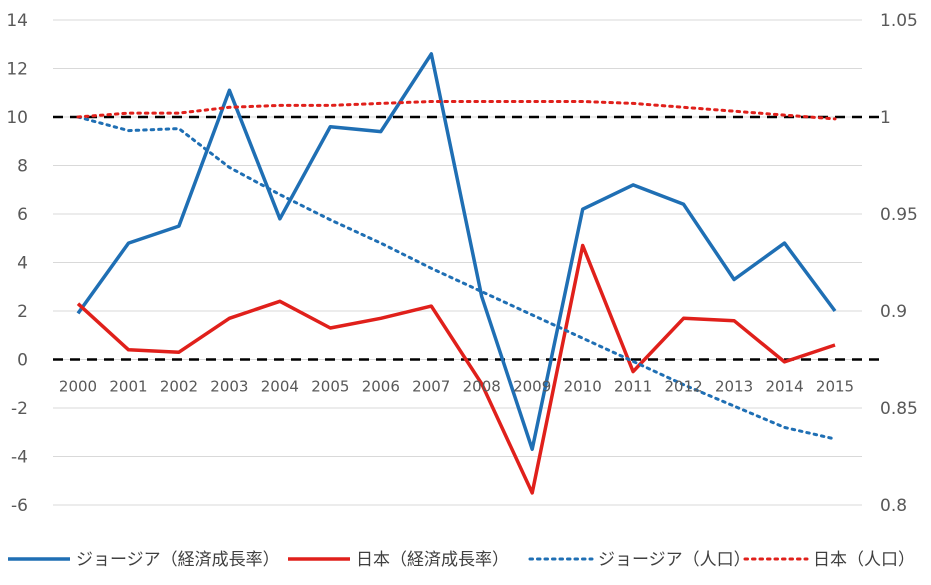 The width and height of the screenshot is (931, 585). Describe the element at coordinates (532, 387) in the screenshot. I see `x-tick-label: 2009` at that location.